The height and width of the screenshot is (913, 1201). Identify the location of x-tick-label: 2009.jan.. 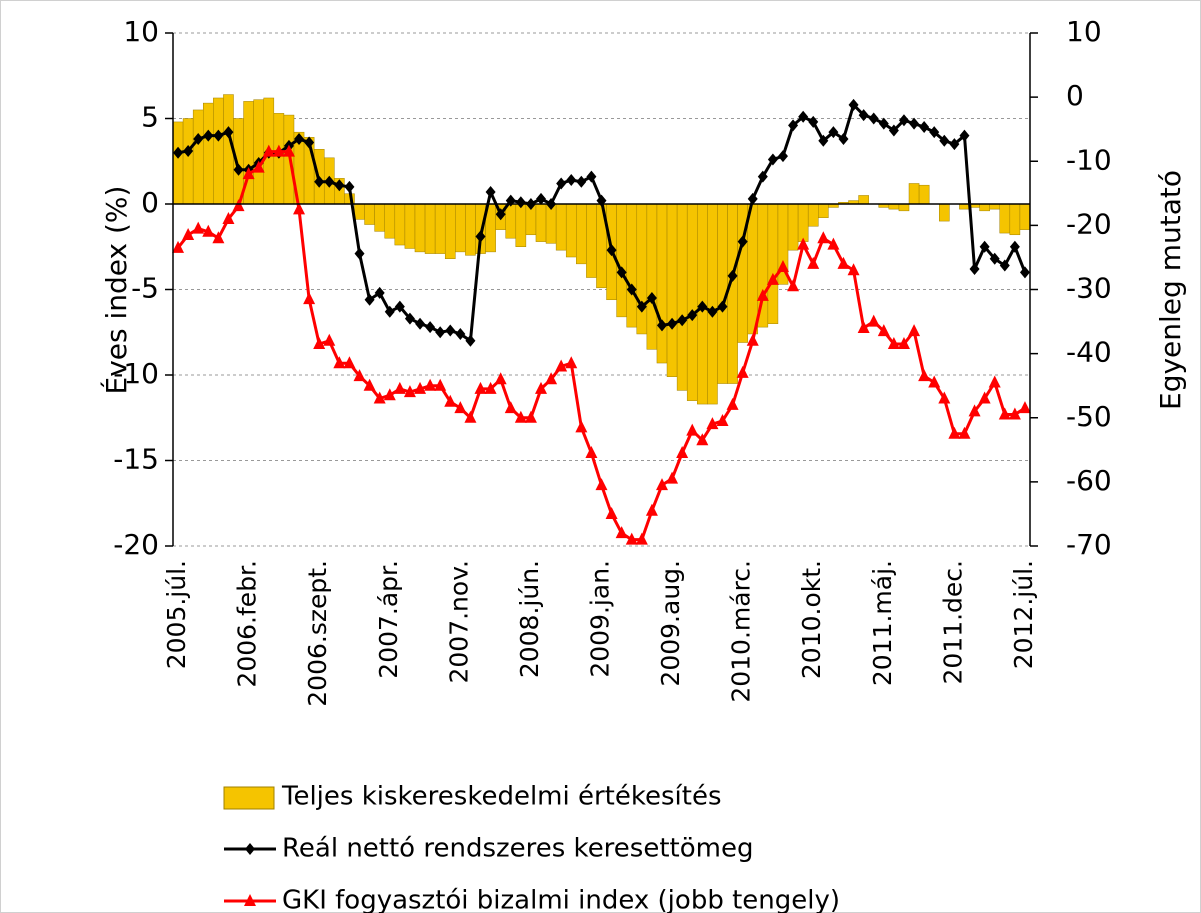
(600, 619).